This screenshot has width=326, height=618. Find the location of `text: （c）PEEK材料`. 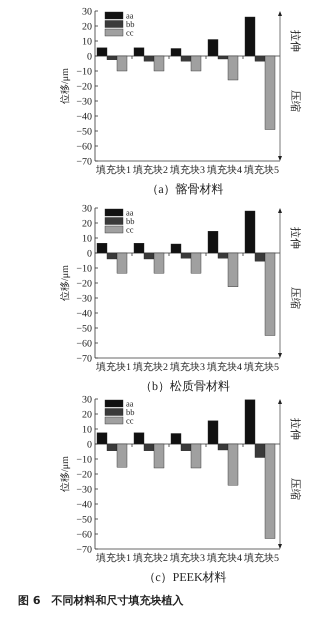

text: （c）PEEK材料 is located at coordinates (185, 577).